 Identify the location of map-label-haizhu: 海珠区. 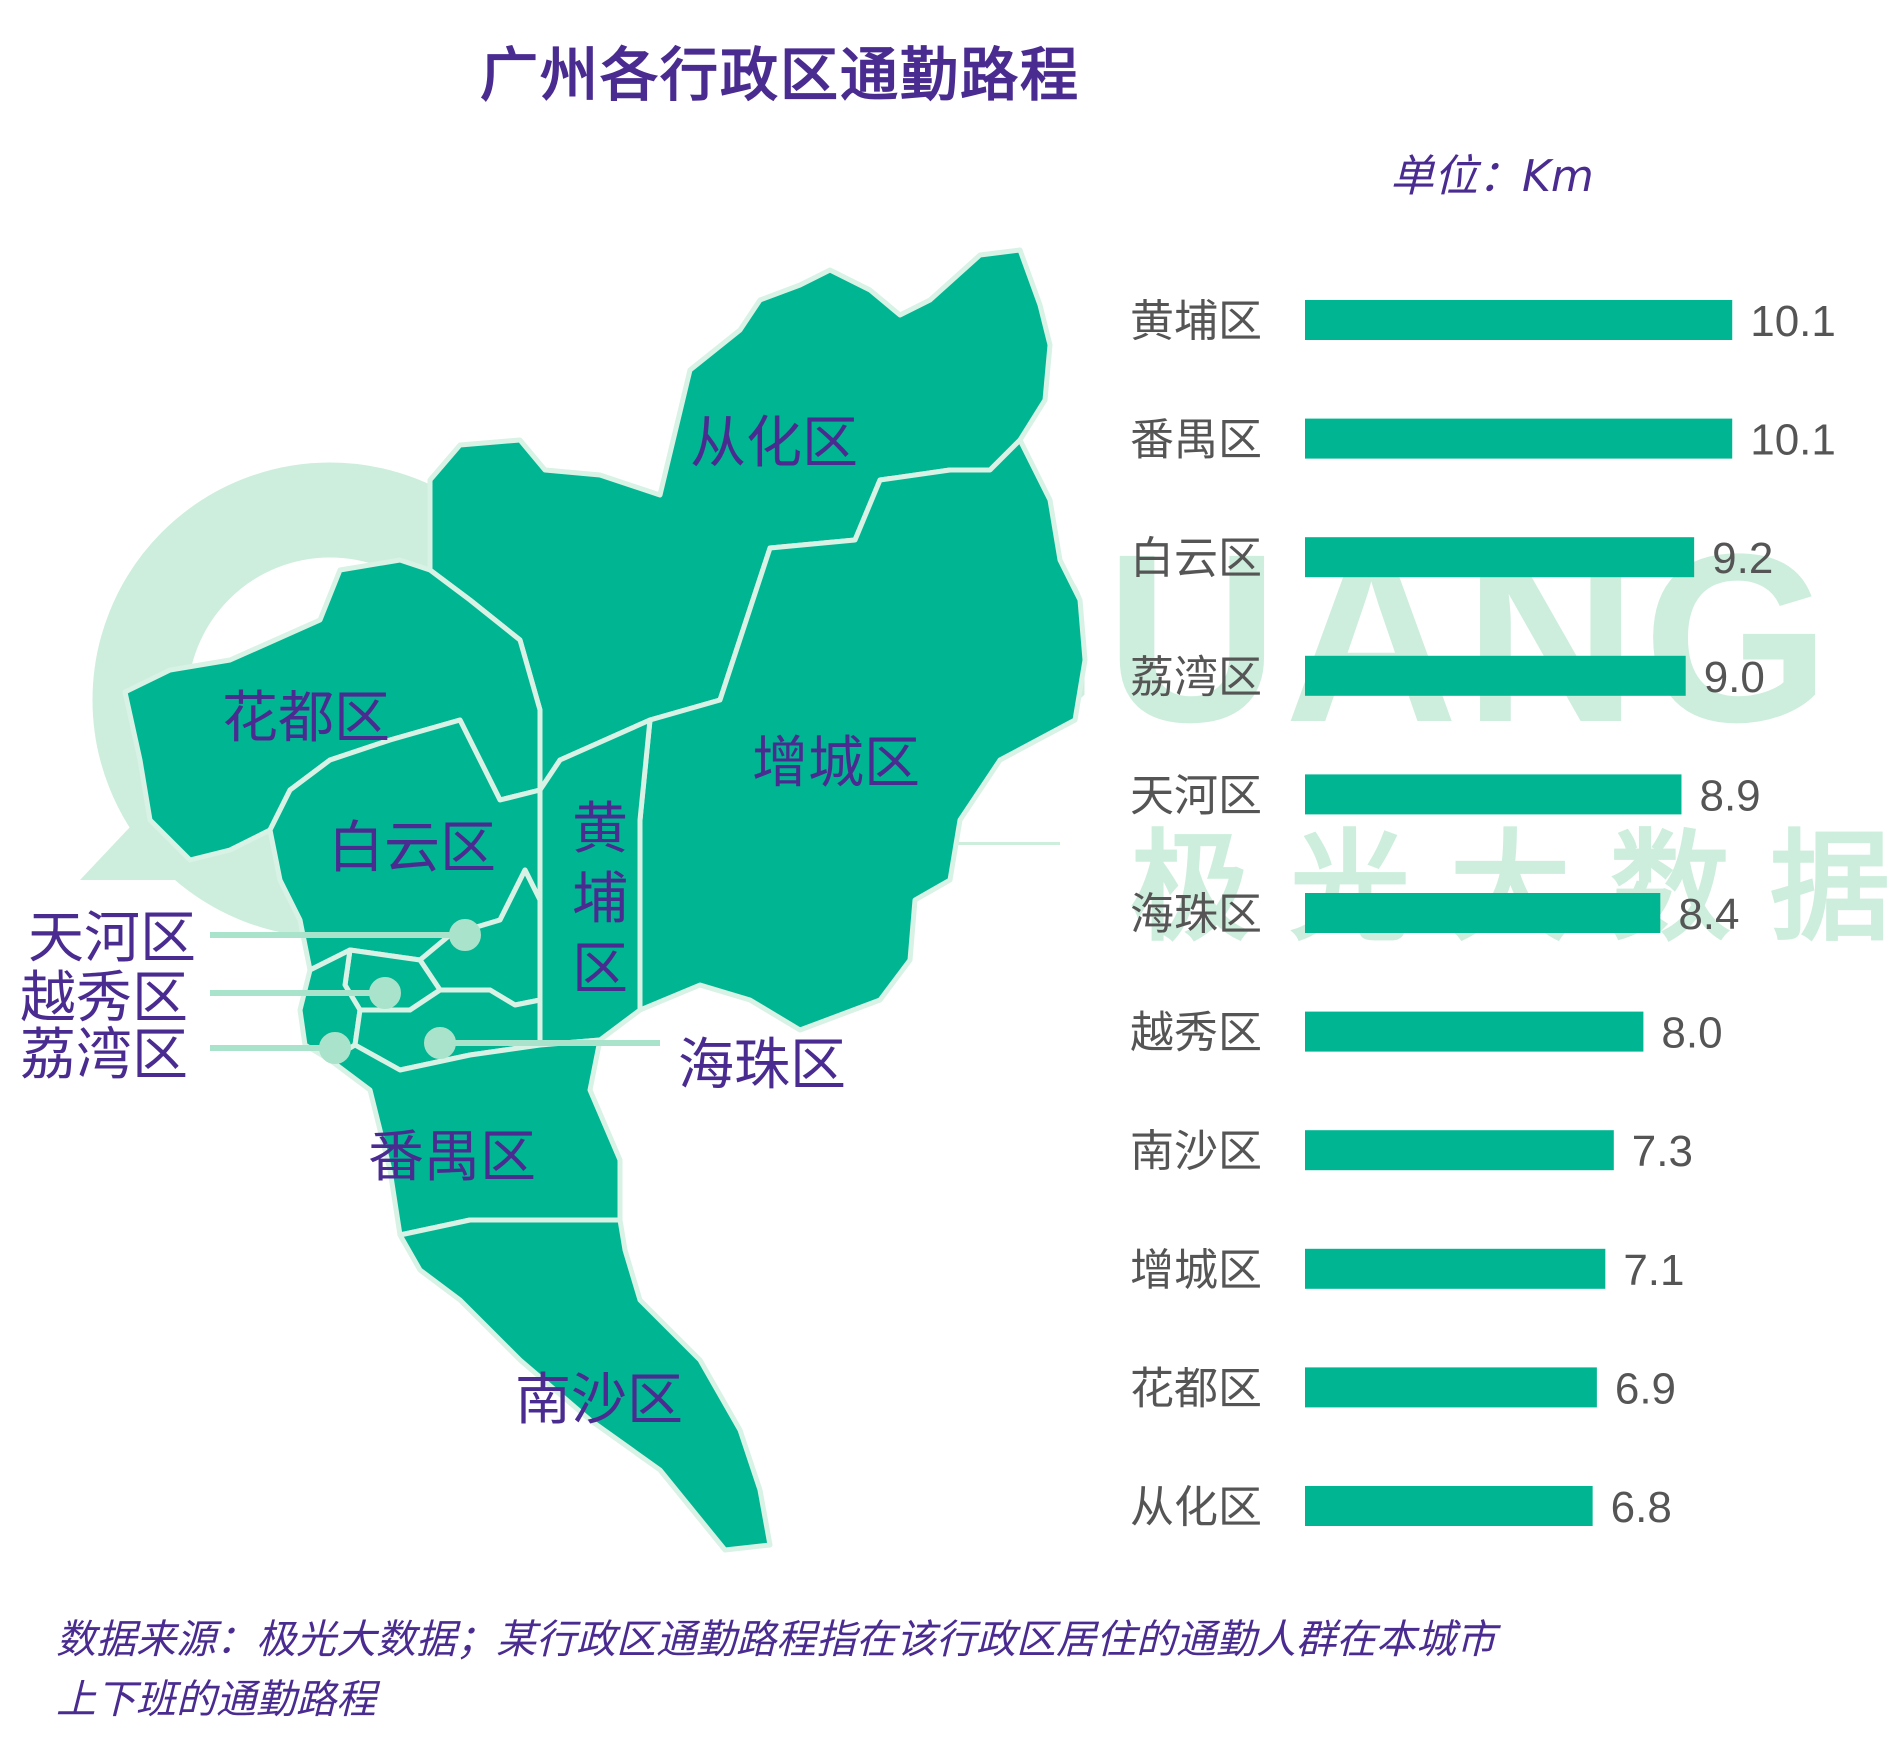
(762, 1065).